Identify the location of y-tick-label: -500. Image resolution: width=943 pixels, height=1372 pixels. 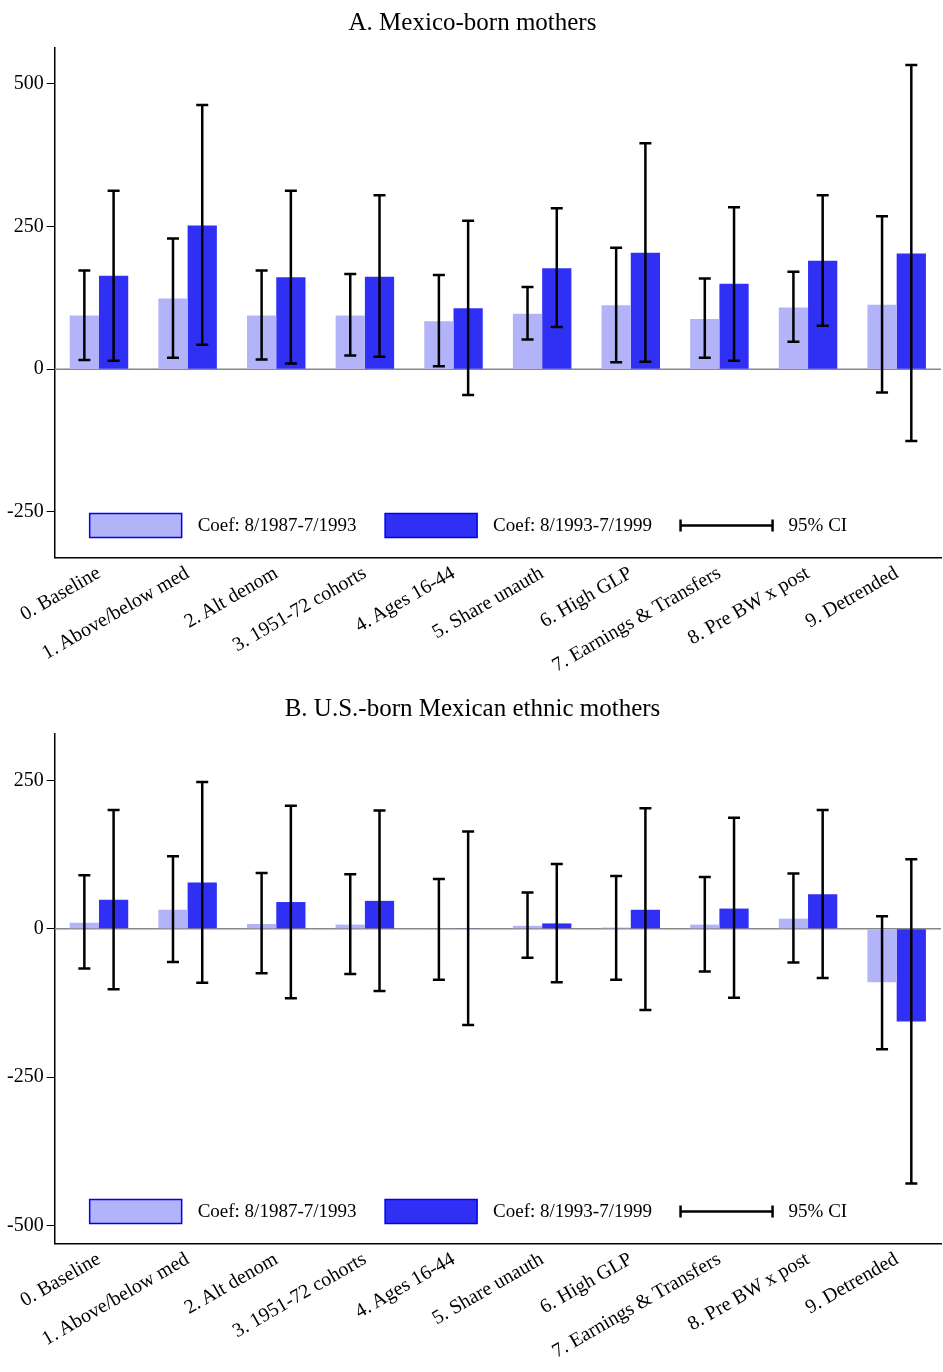
(25, 1223).